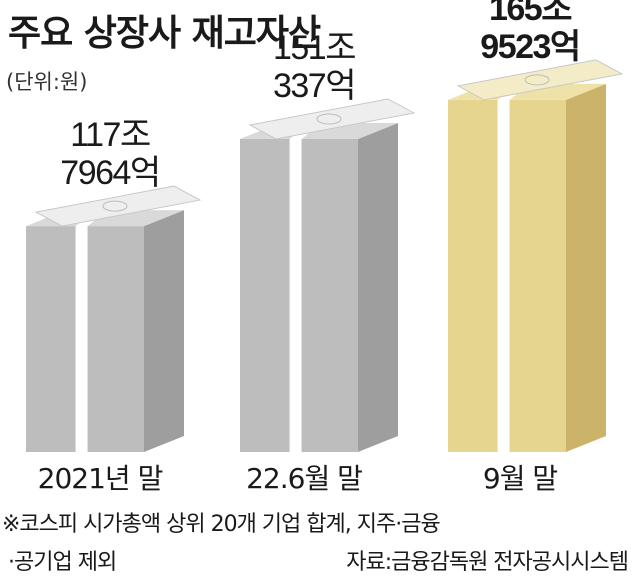 Image resolution: width=636 pixels, height=586 pixels. I want to click on footnote-line1: ※코스피 시가총액 상위 20개 기업 합계, 지주·금융, so click(221, 524).